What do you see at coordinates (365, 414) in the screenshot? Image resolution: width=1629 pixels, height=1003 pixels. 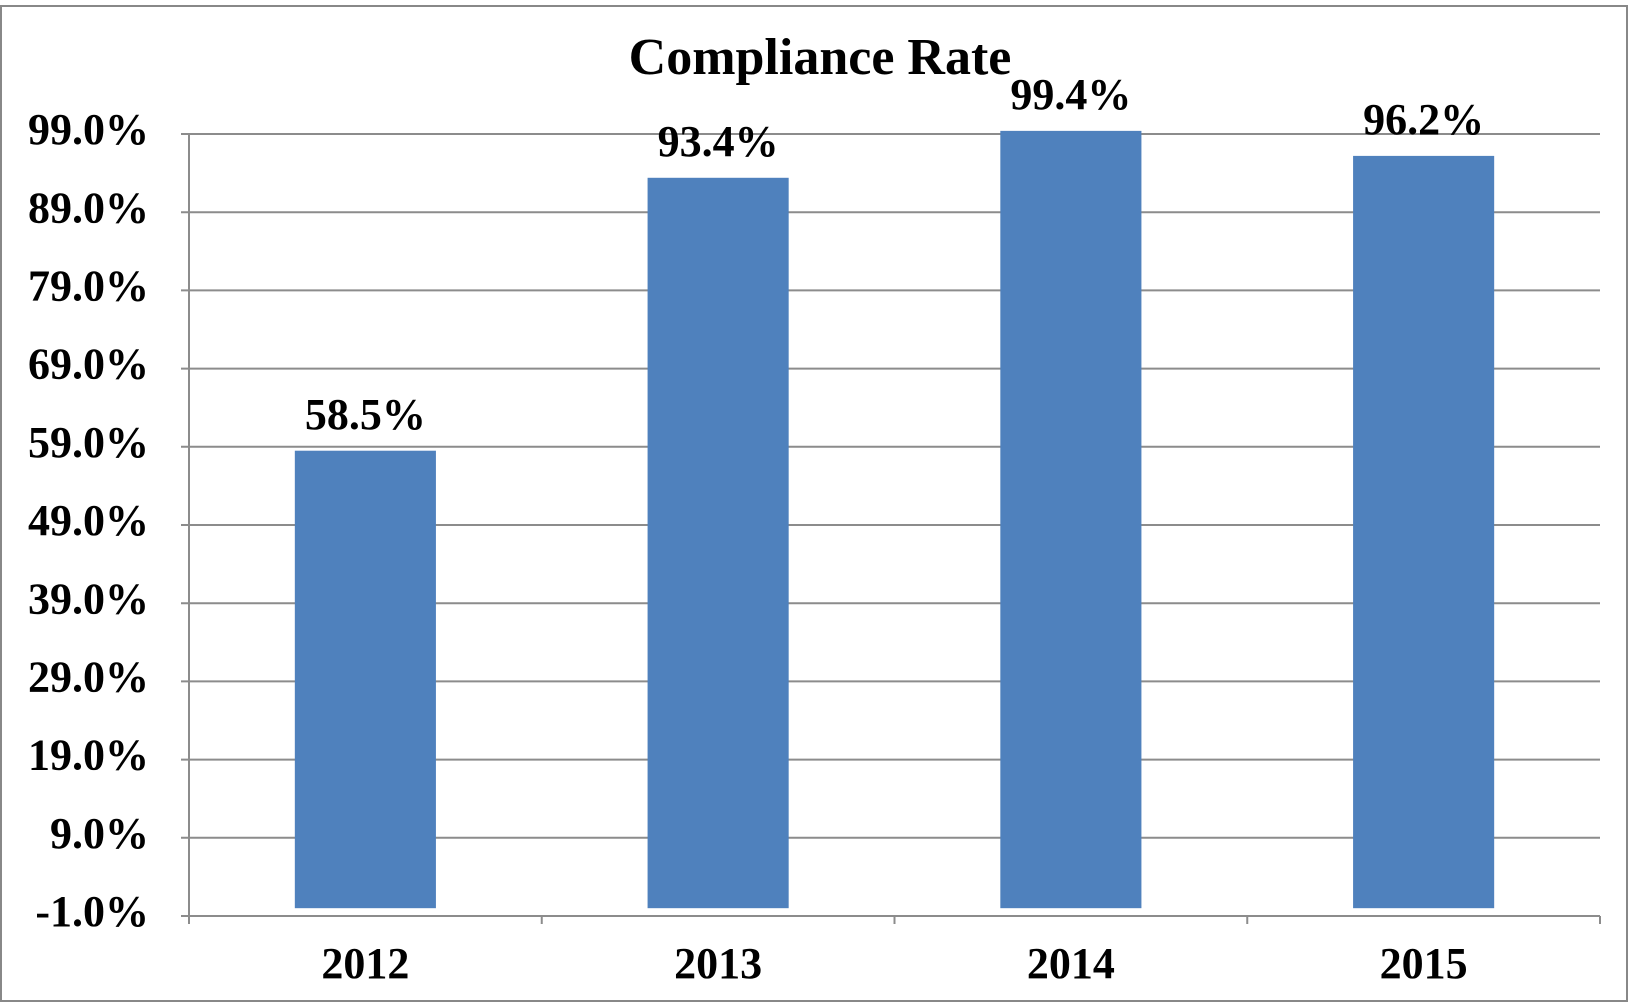 I see `data-label: 58.5%` at bounding box center [365, 414].